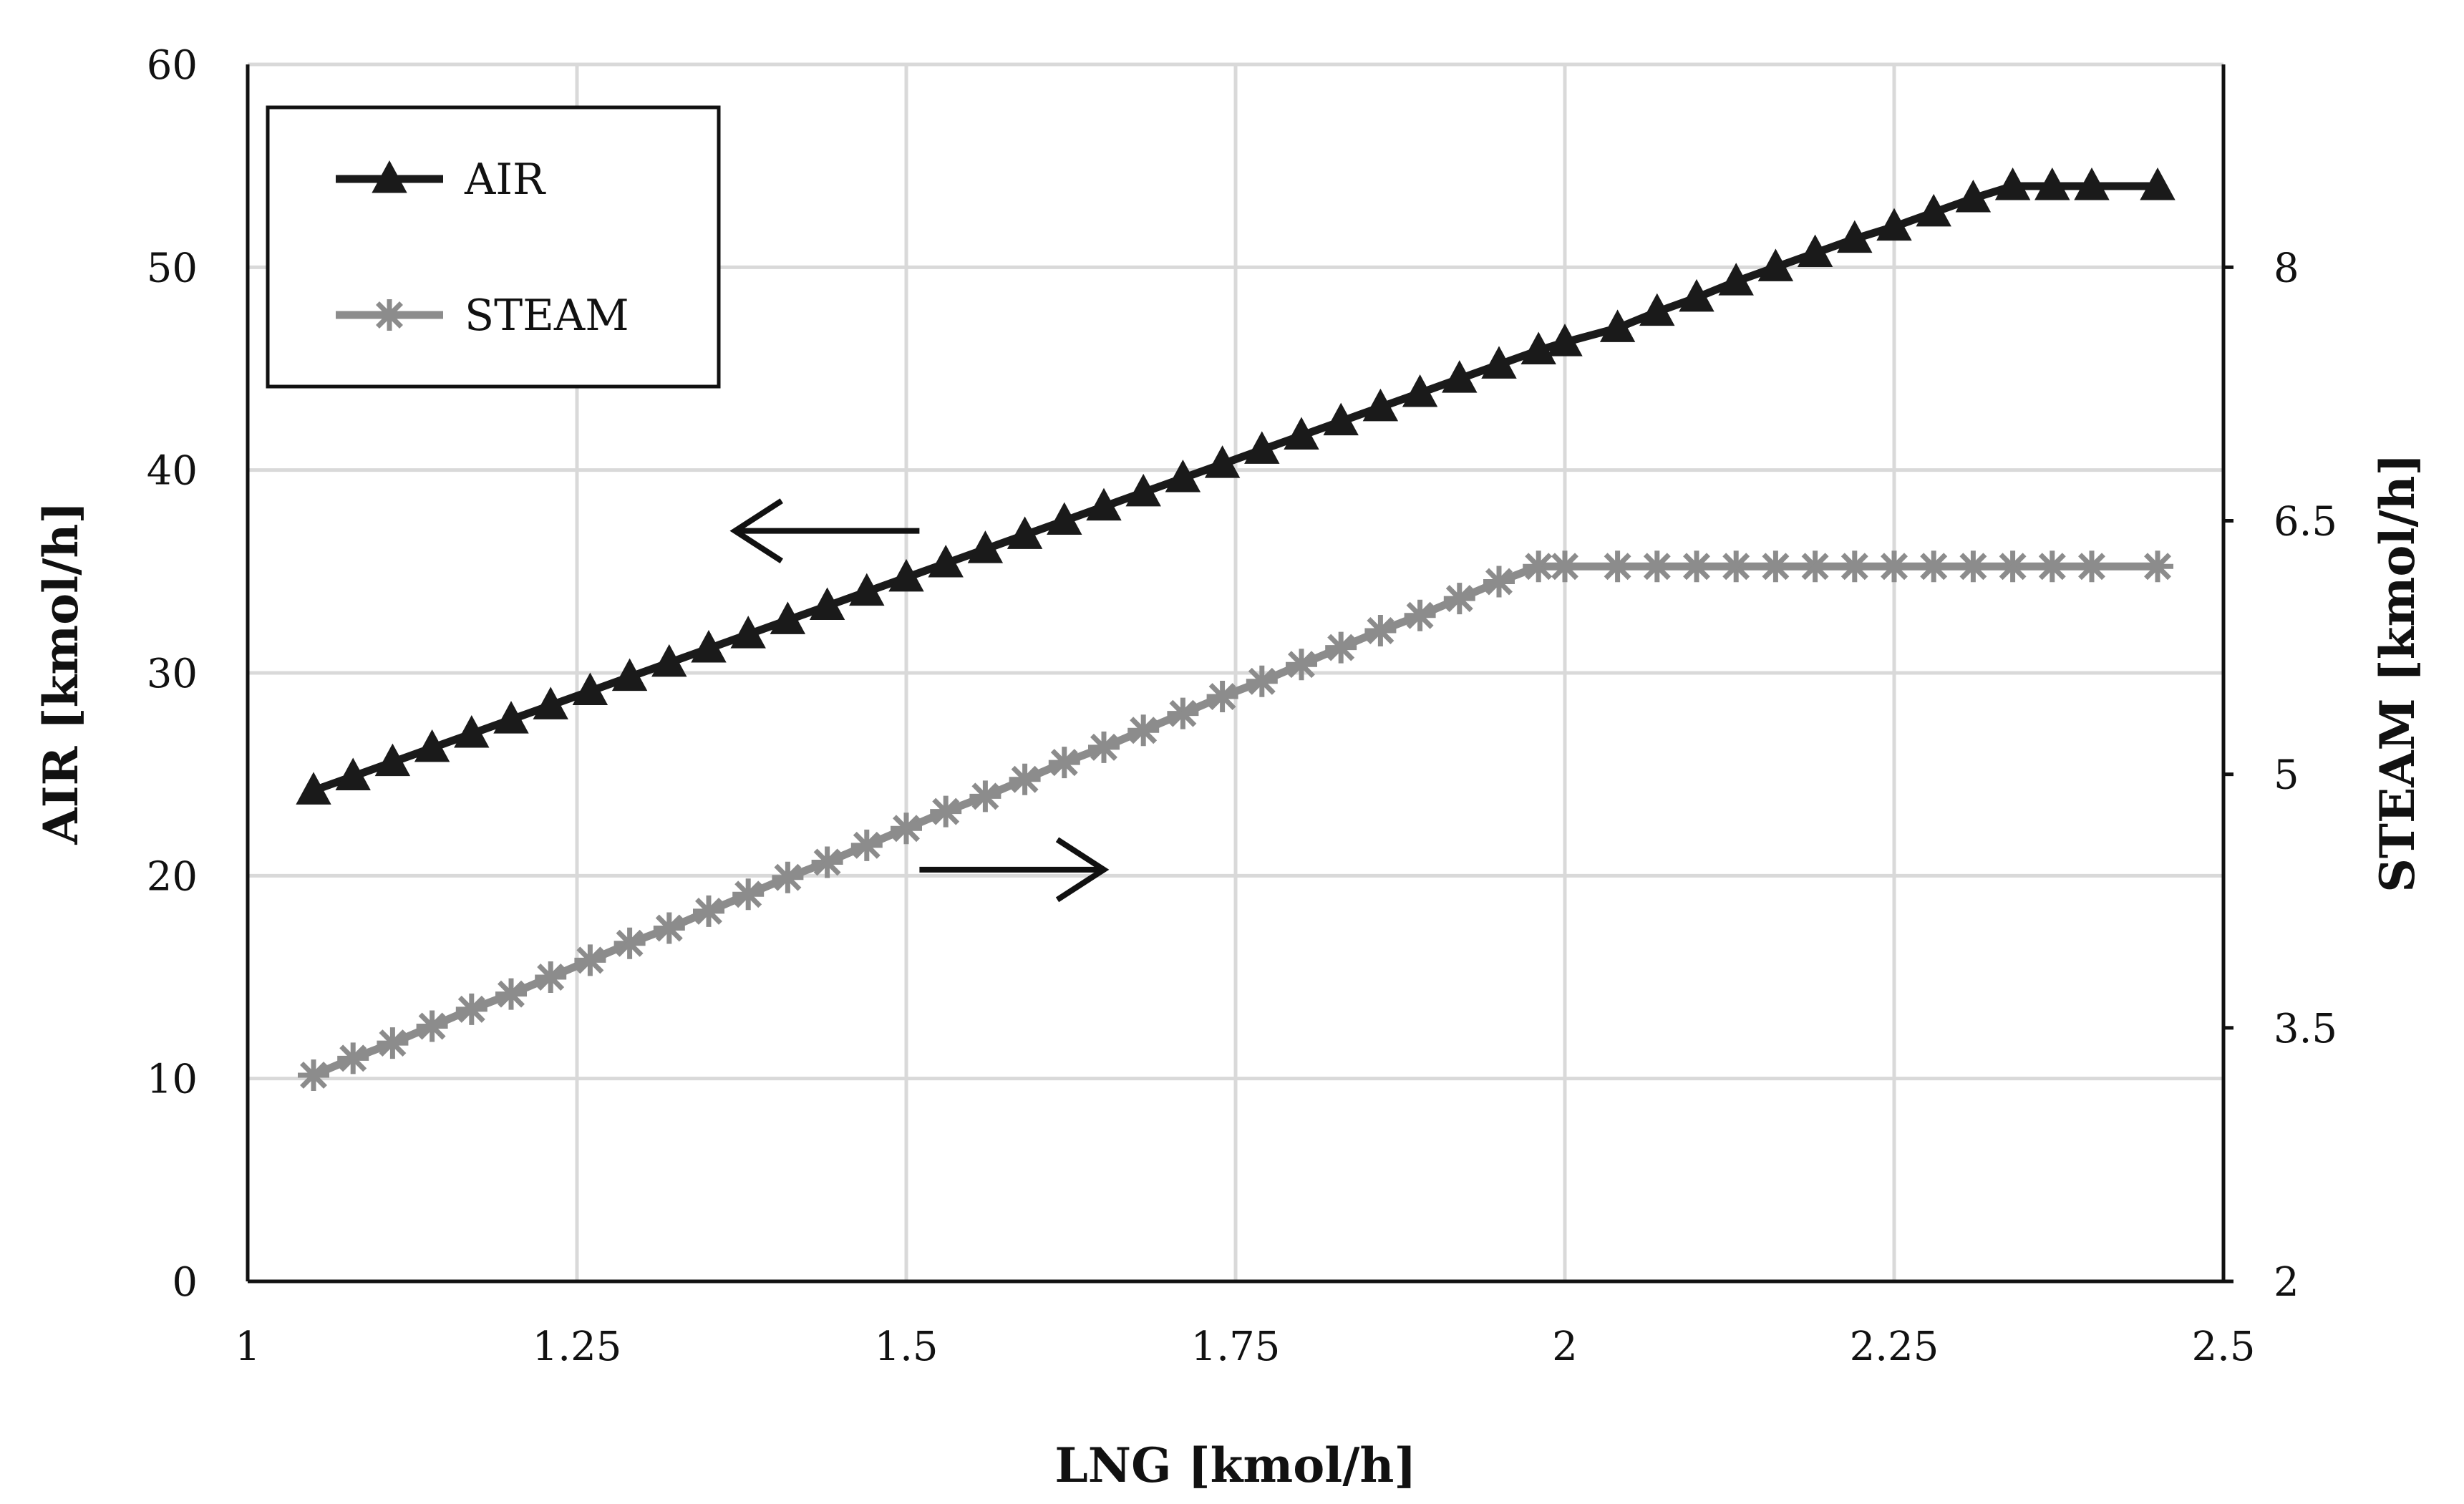  What do you see at coordinates (185, 1282) in the screenshot?
I see `y-left-tick-label: 0` at bounding box center [185, 1282].